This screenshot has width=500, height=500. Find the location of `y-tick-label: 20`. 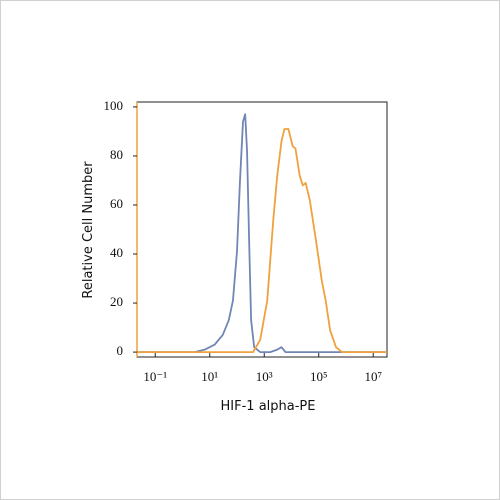

y-tick-label: 20 is located at coordinates (116, 301).